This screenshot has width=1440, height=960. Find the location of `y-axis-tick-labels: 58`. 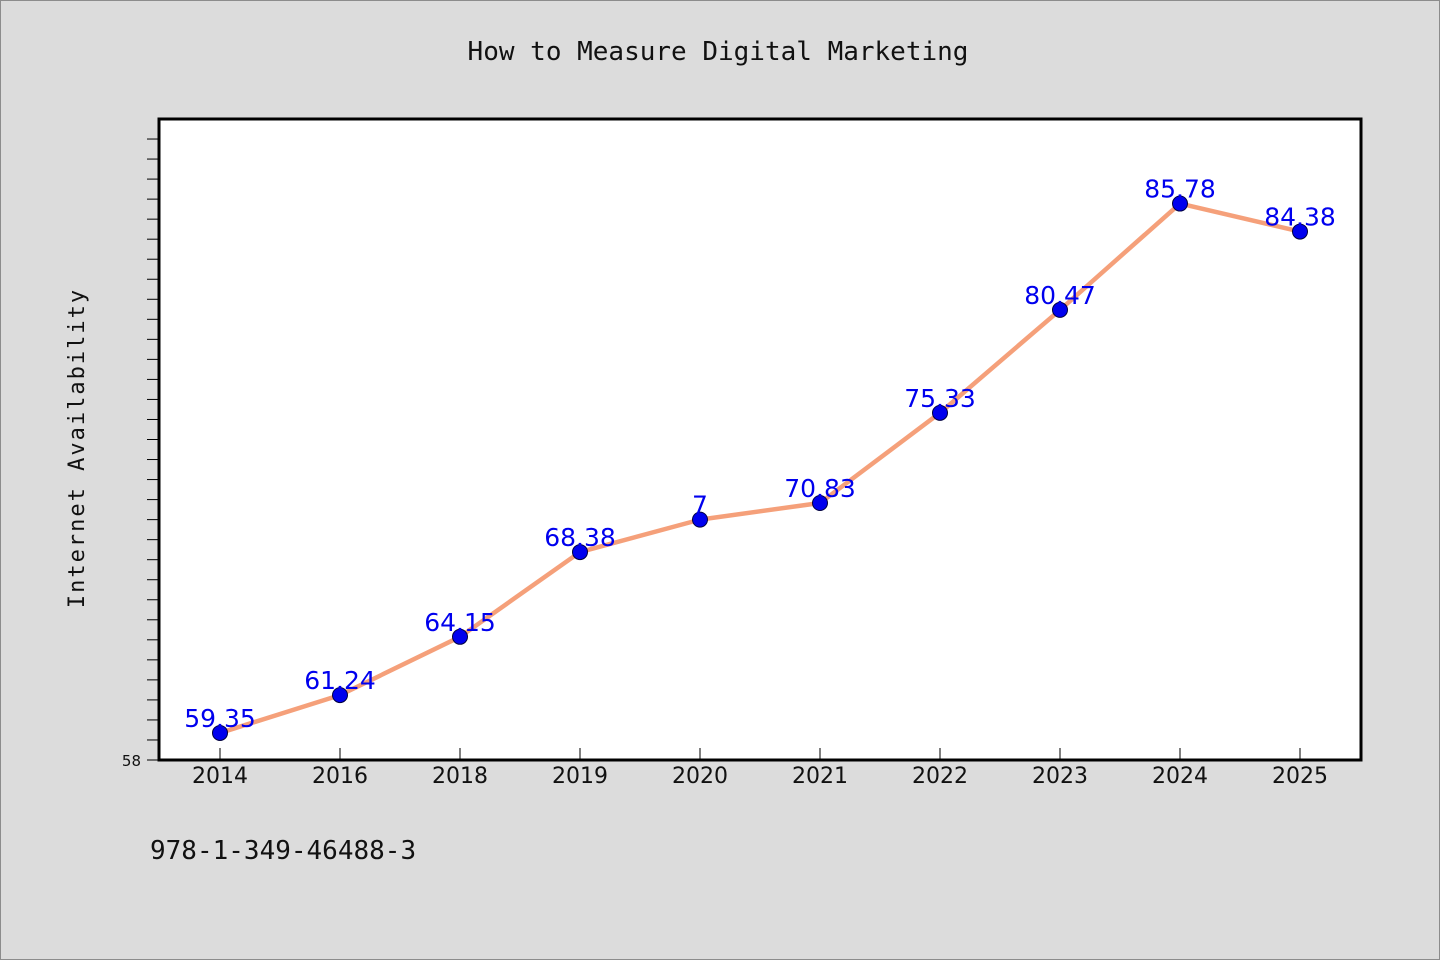

y-axis-tick-labels: 58 is located at coordinates (131, 761).